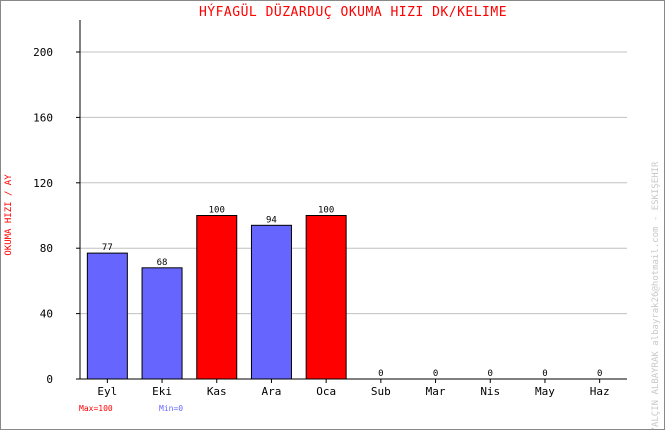  I want to click on x-tick-label: Kas, so click(217, 391).